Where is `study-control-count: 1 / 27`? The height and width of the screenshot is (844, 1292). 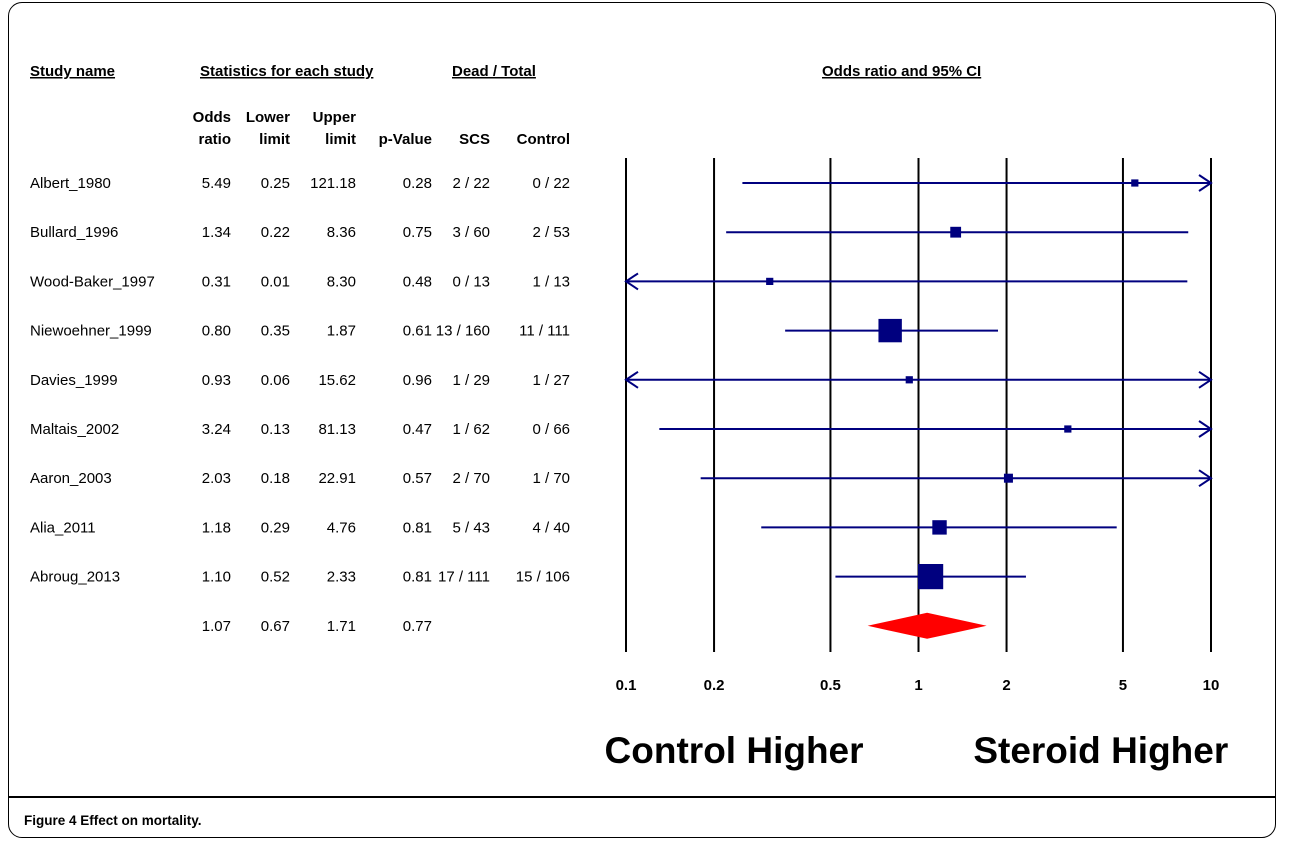 study-control-count: 1 / 27 is located at coordinates (551, 380).